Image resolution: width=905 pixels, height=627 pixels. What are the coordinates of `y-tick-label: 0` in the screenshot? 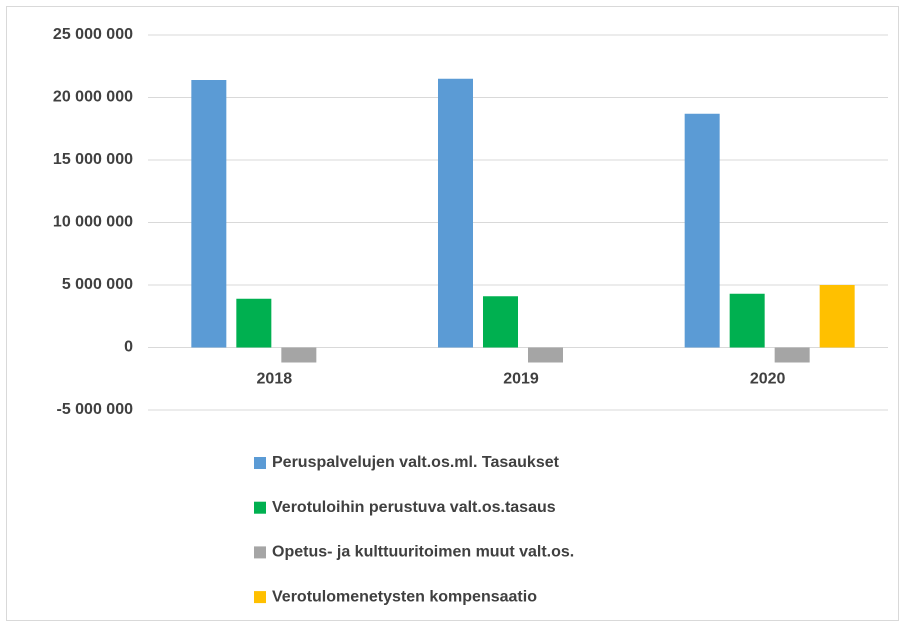 It's located at (128, 347).